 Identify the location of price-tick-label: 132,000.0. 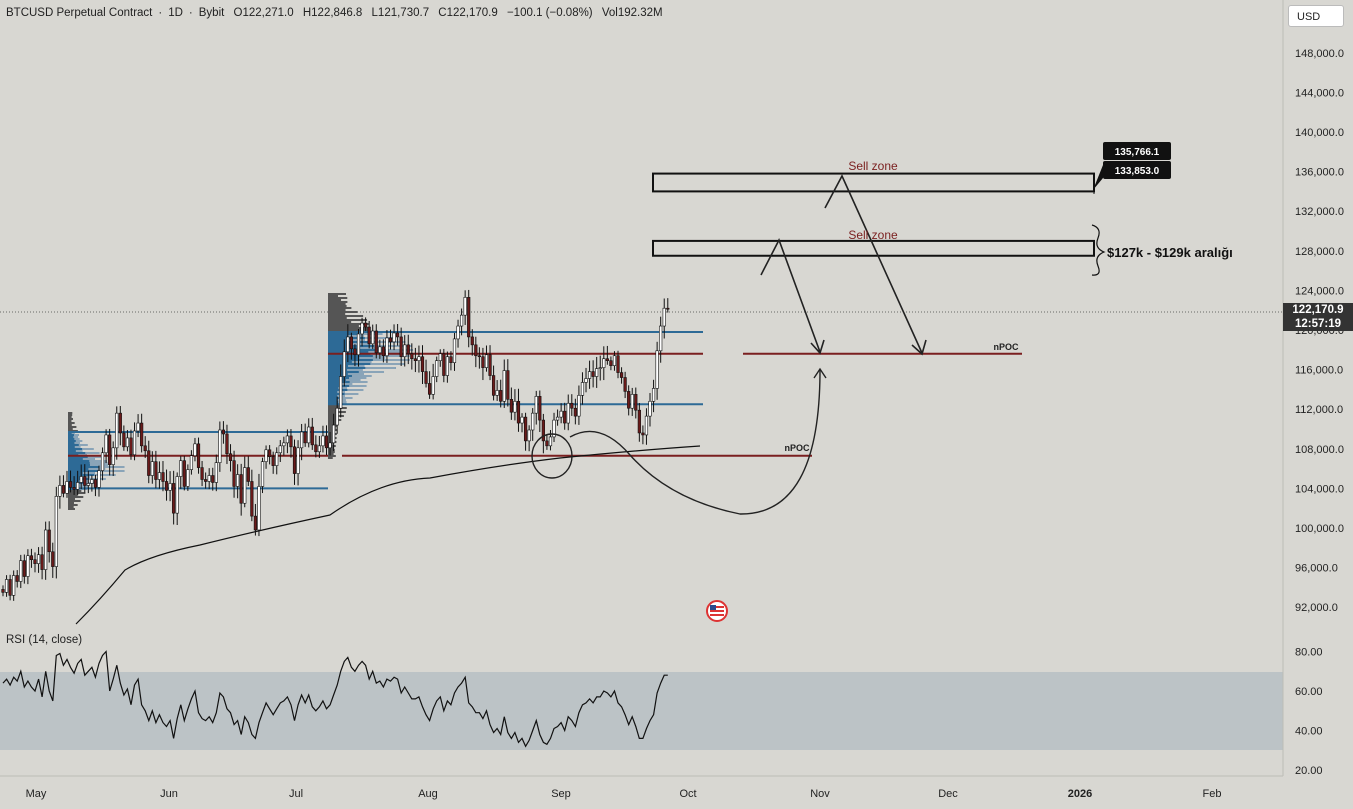
(1319, 212).